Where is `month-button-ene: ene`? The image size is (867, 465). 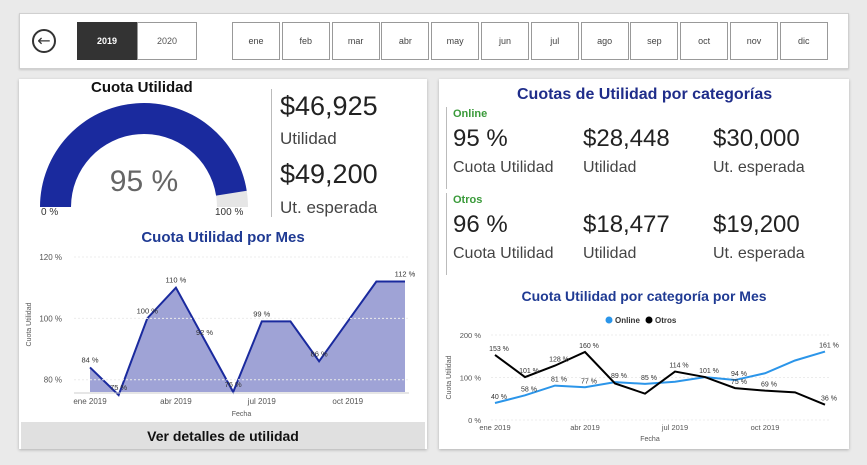
month-button-ene: ene is located at coordinates (256, 41).